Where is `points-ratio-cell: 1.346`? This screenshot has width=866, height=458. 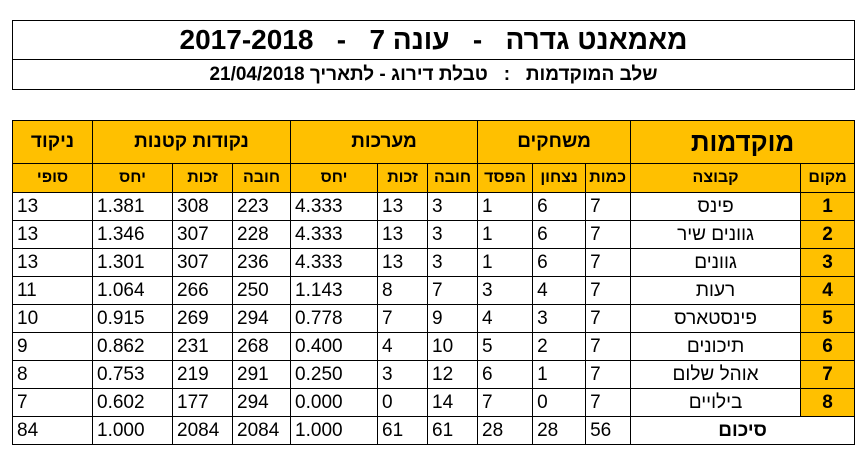
points-ratio-cell: 1.346 is located at coordinates (132, 234).